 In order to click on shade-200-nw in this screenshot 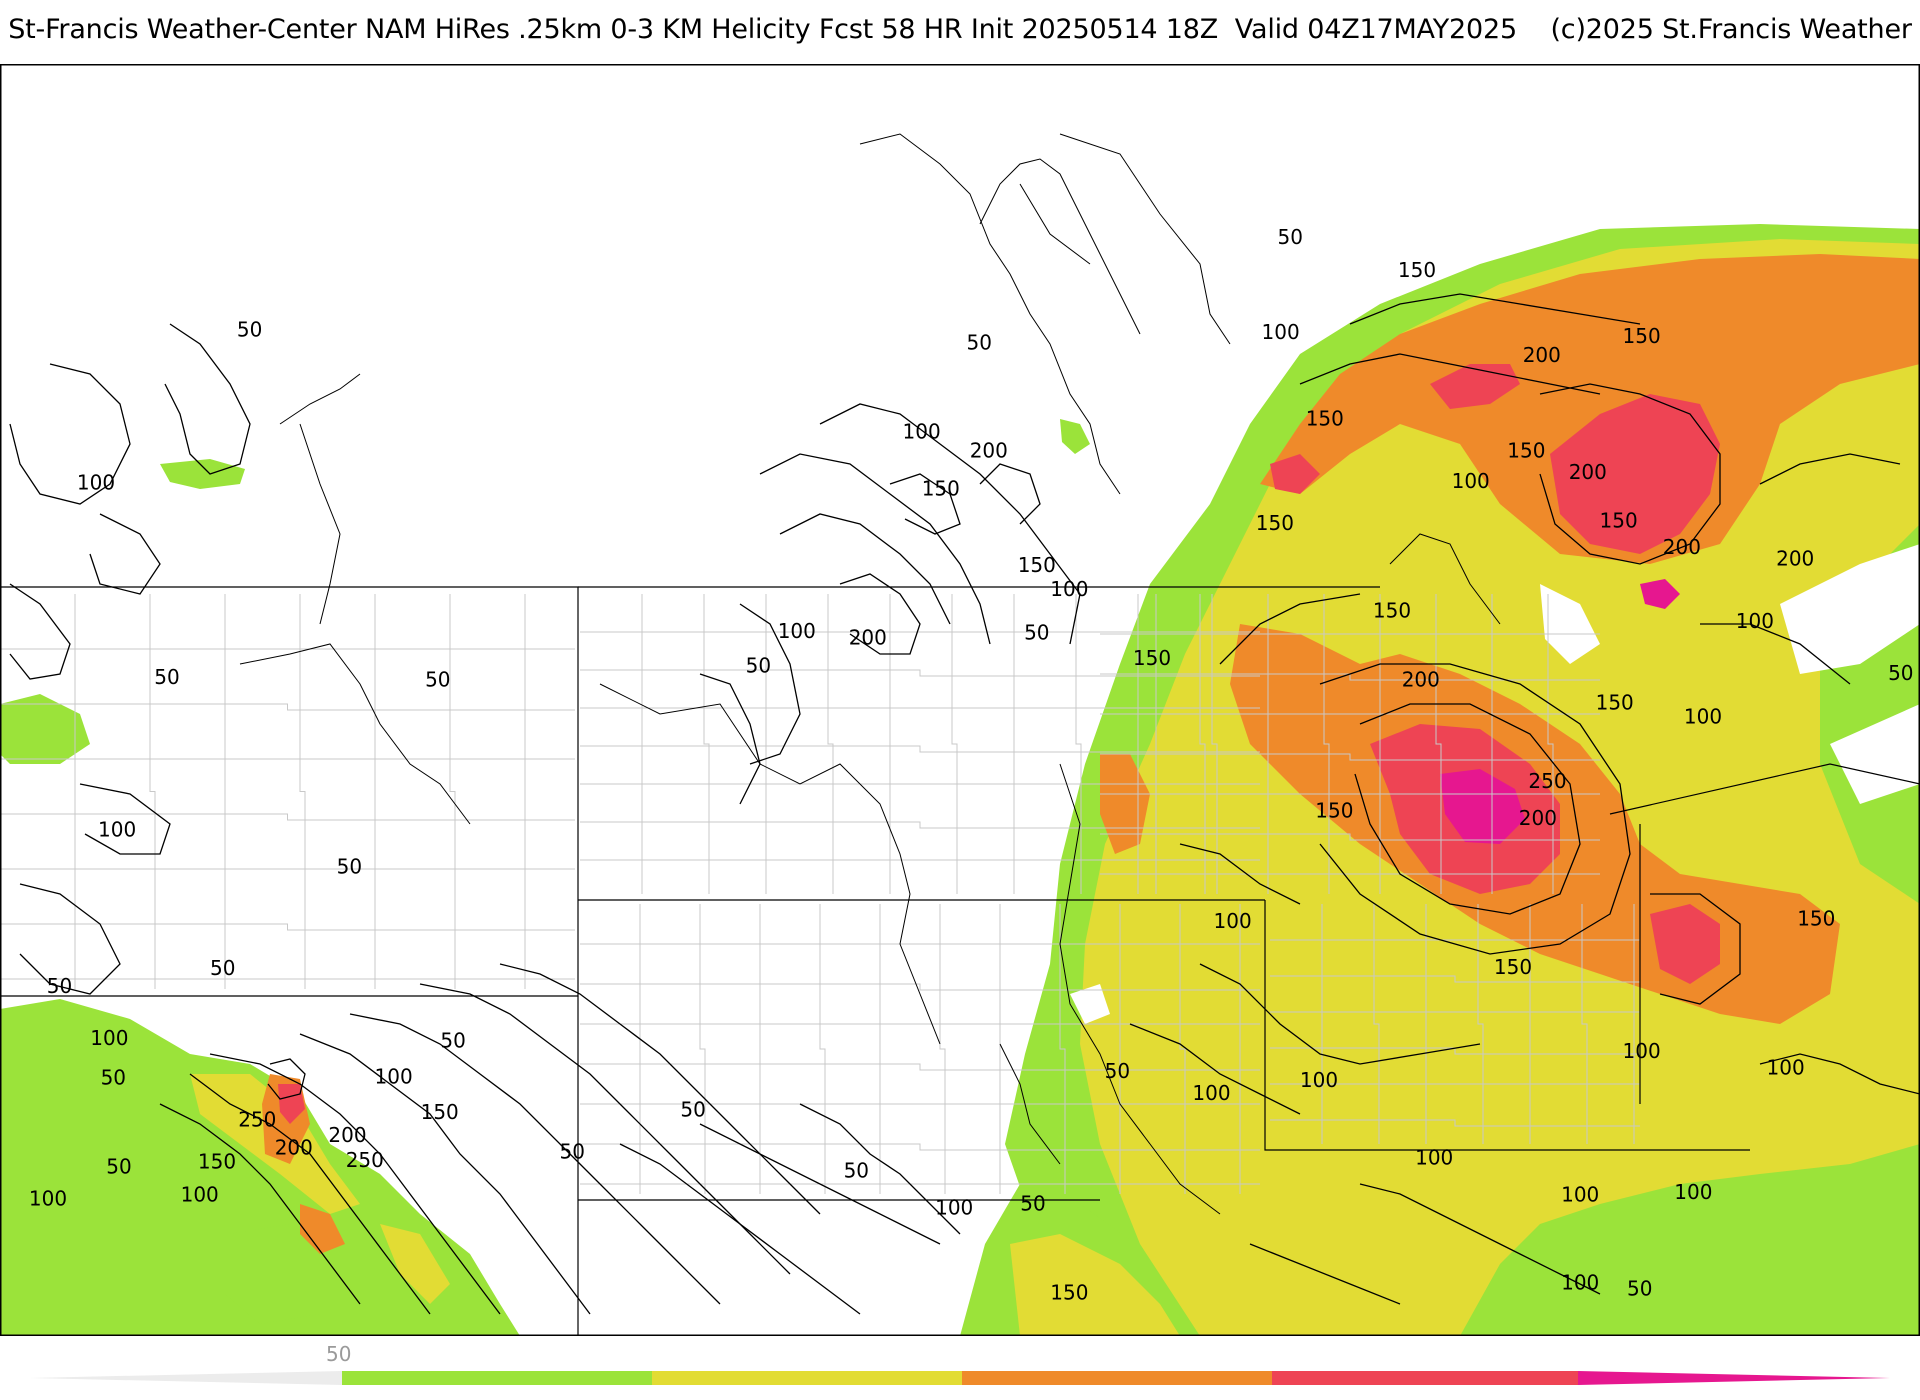, I will do `click(1295, 474)`.